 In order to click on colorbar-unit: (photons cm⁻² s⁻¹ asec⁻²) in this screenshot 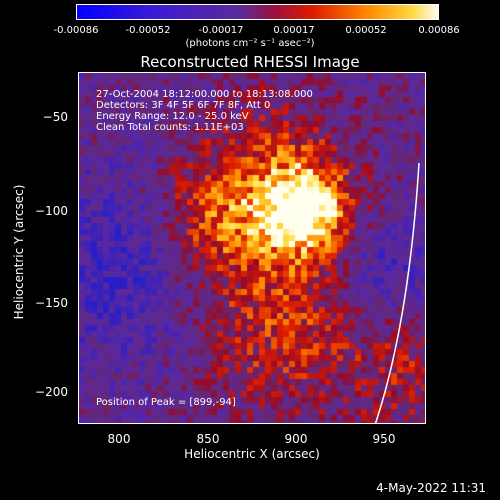, I will do `click(250, 43)`.